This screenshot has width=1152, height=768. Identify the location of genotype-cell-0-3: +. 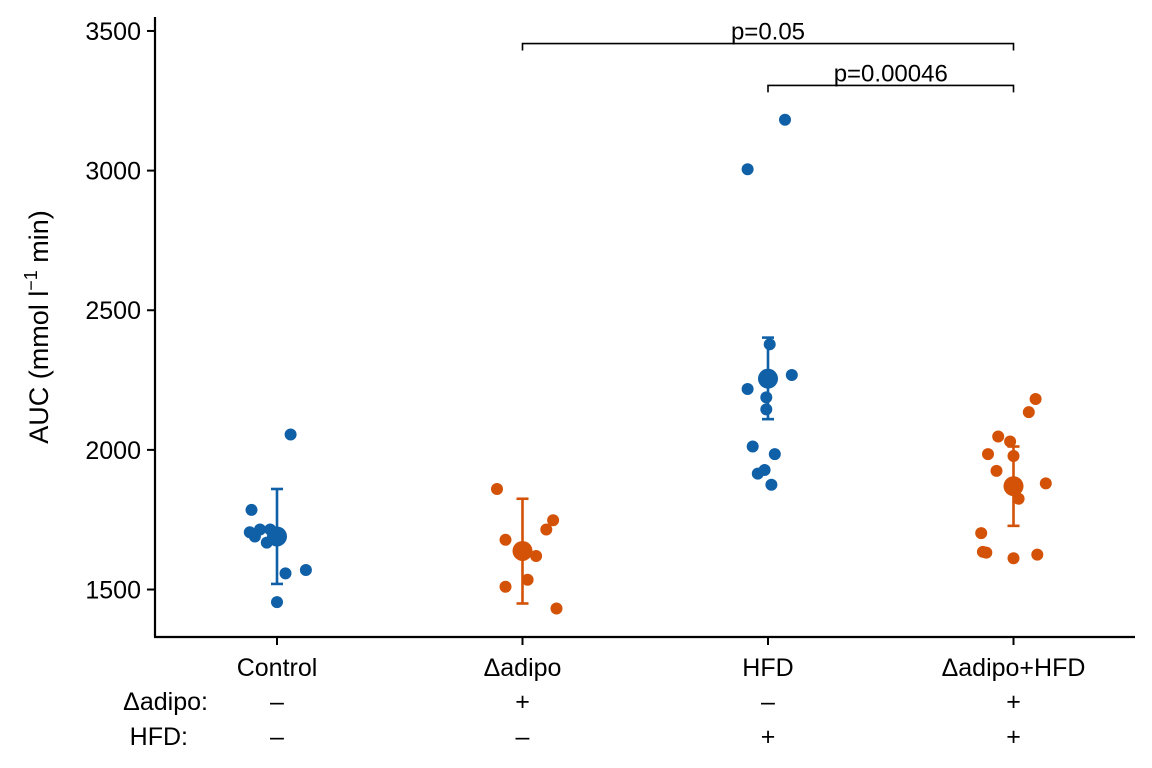
(1013, 702).